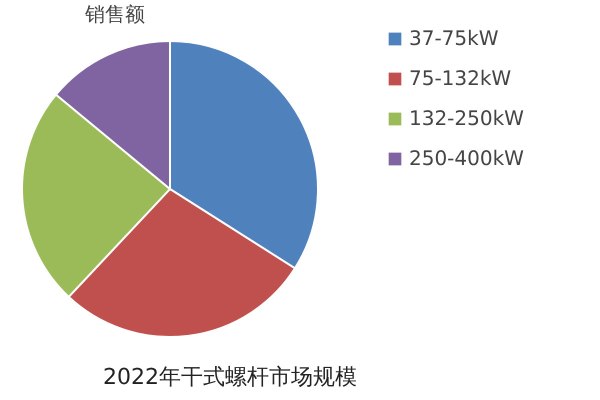  What do you see at coordinates (230, 377) in the screenshot?
I see `text: 2022年干式螺杆市场规模` at bounding box center [230, 377].